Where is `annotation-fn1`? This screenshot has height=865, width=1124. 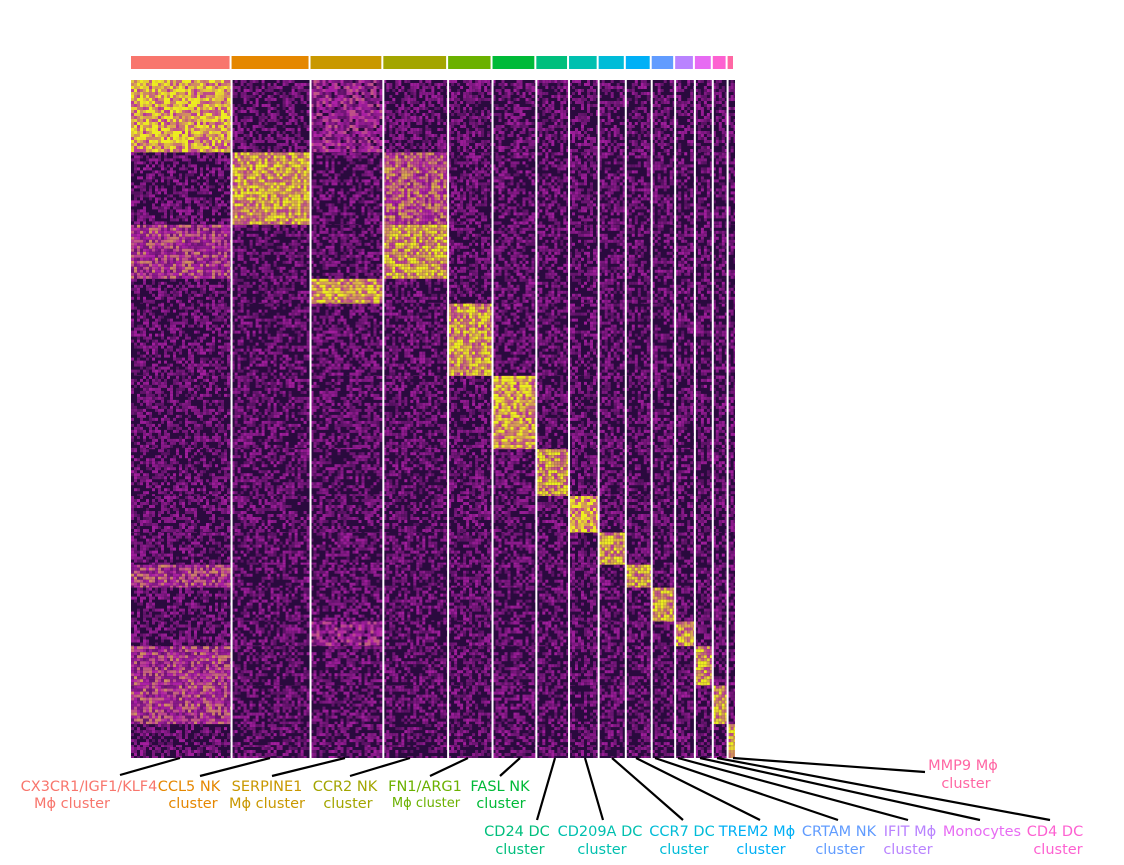 annotation-fn1 is located at coordinates (469, 62).